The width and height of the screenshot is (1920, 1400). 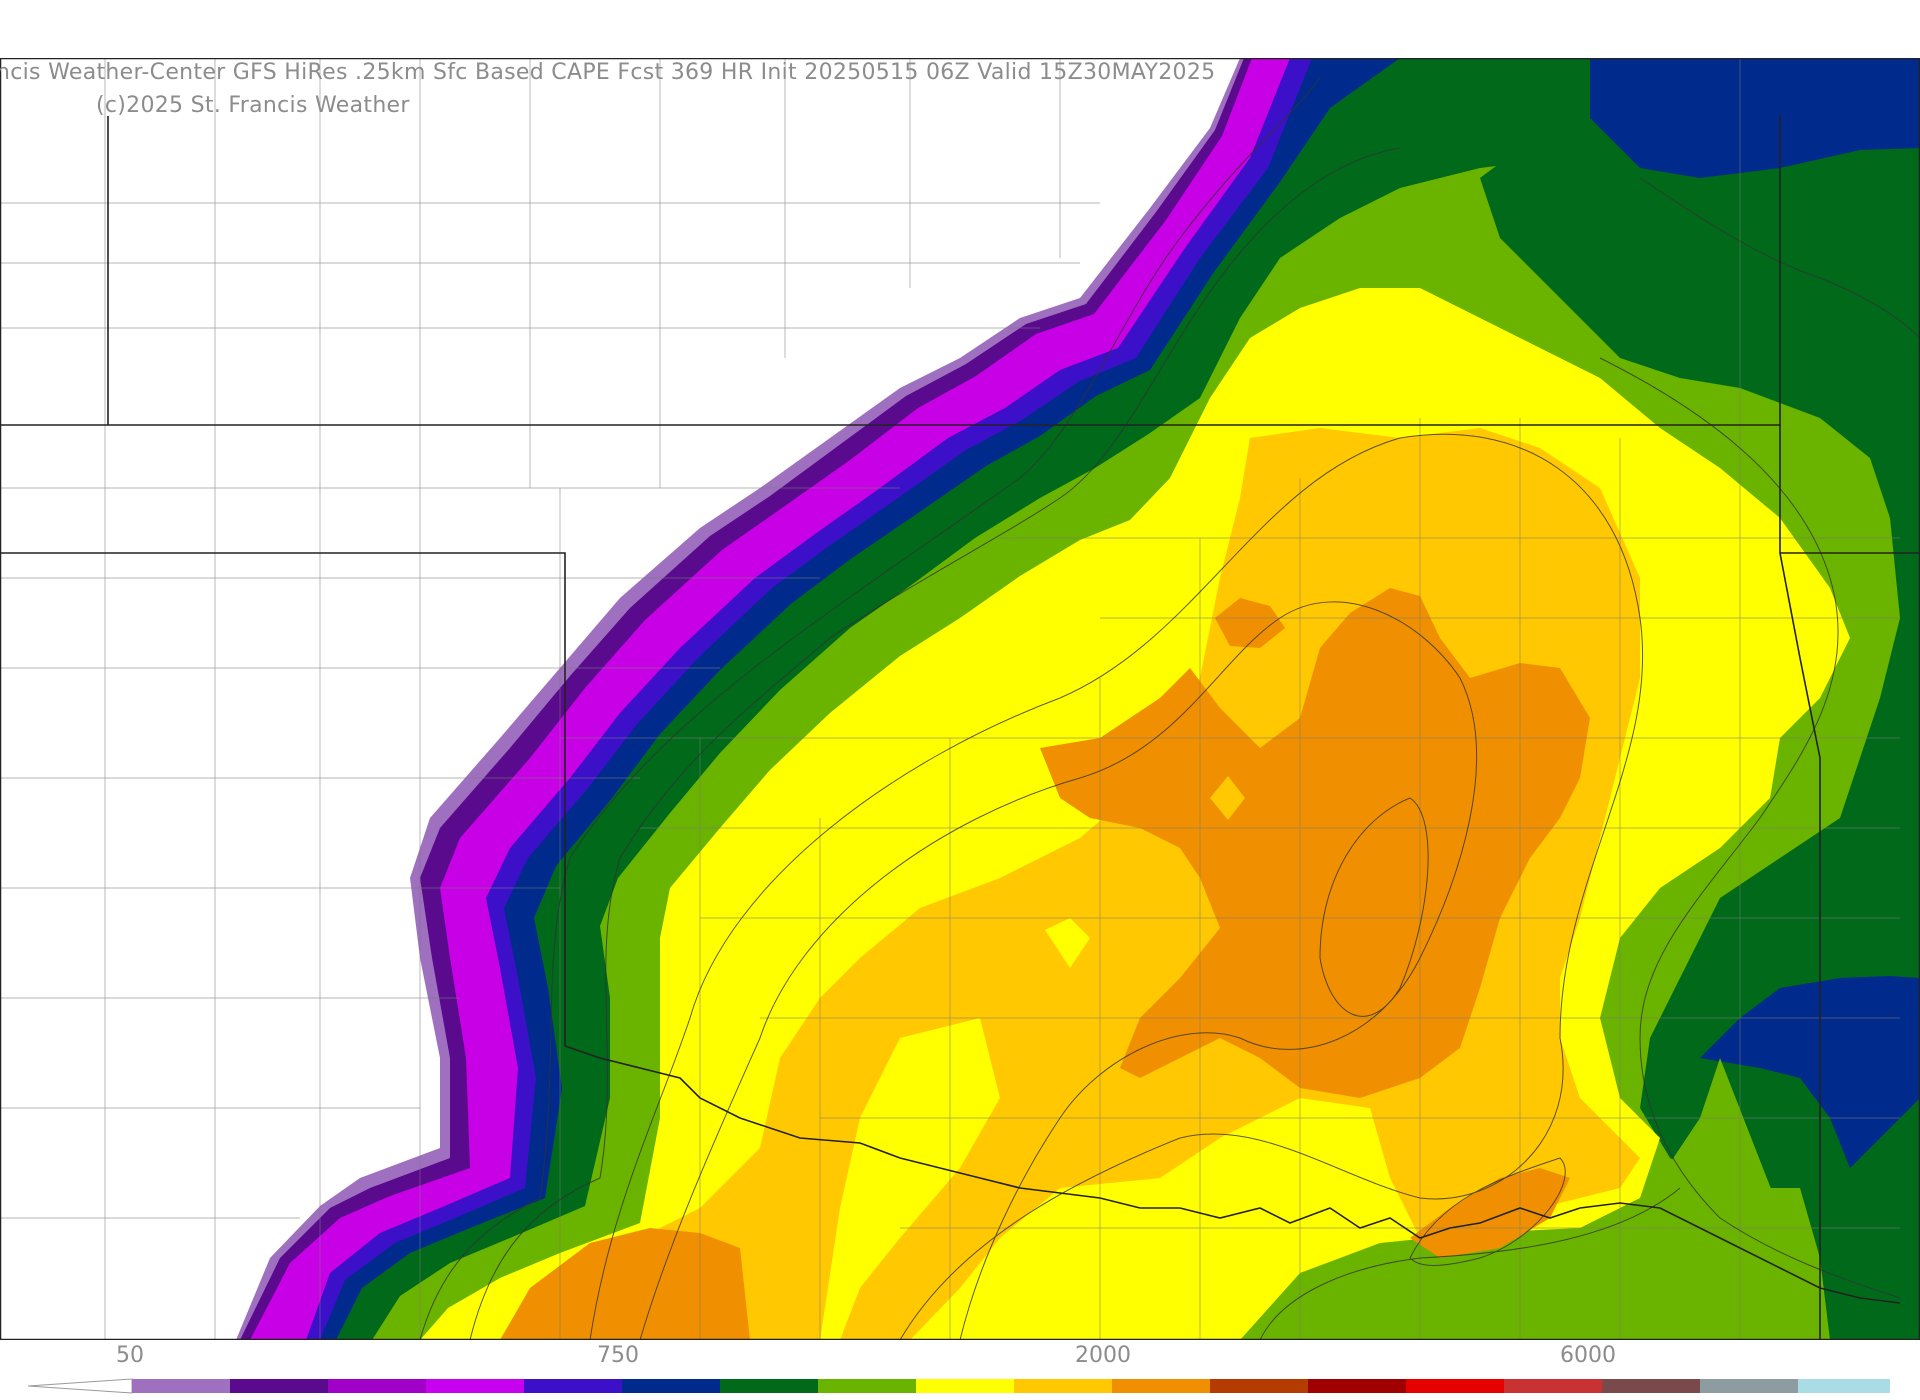 I want to click on colorbar-left-arrow, so click(x=80, y=1386).